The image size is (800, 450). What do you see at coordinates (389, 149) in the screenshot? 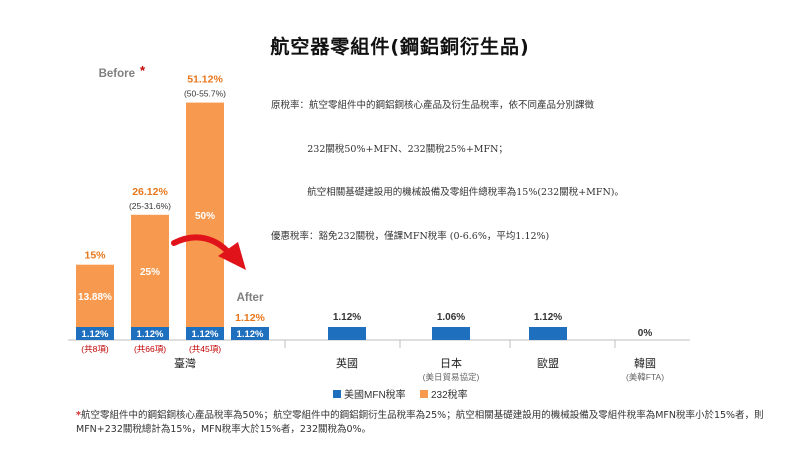
I see `note-line: 232關稅50%+MFN、232關稅25%+MFN；` at bounding box center [389, 149].